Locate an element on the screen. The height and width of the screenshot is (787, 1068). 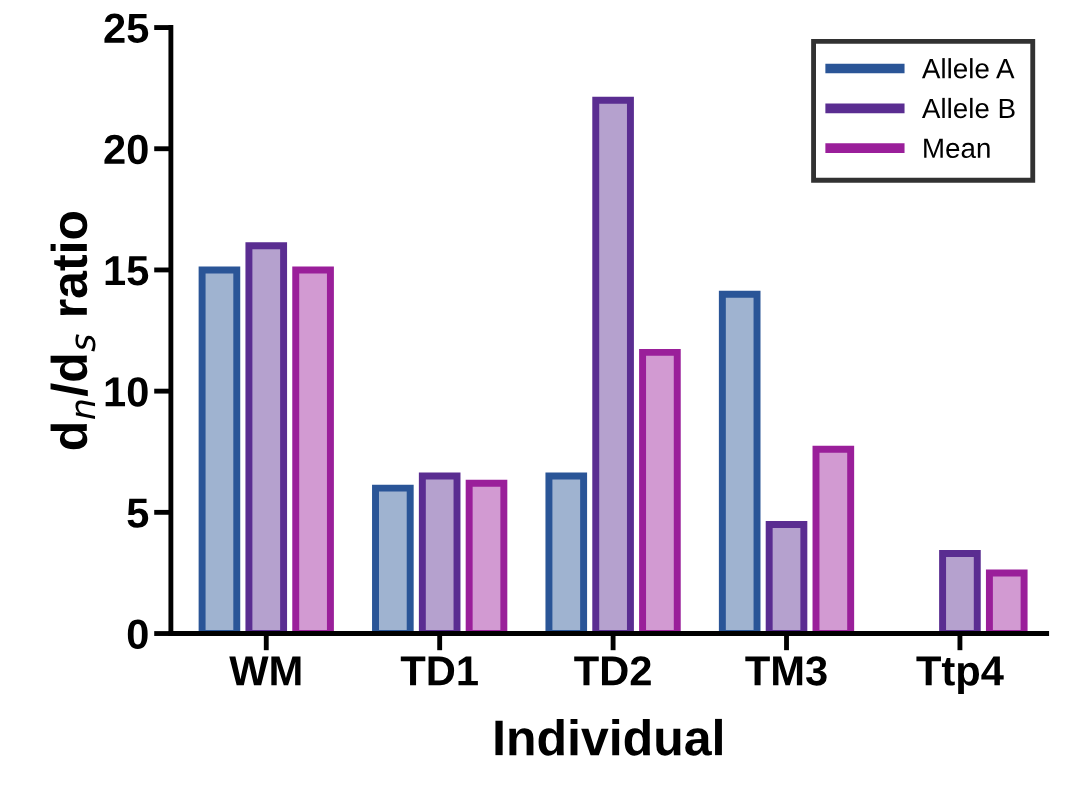
x-tick-label: TD2 is located at coordinates (612, 671).